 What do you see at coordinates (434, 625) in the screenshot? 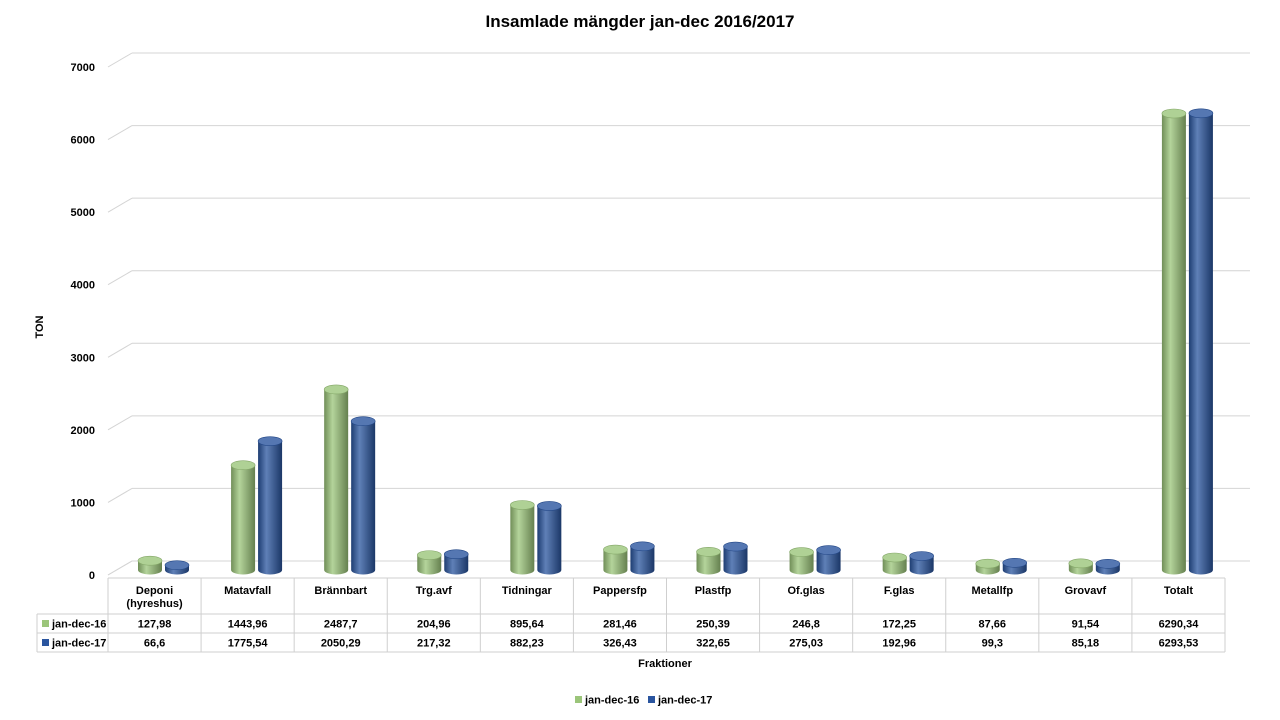
I see `table-value: 204,96` at bounding box center [434, 625].